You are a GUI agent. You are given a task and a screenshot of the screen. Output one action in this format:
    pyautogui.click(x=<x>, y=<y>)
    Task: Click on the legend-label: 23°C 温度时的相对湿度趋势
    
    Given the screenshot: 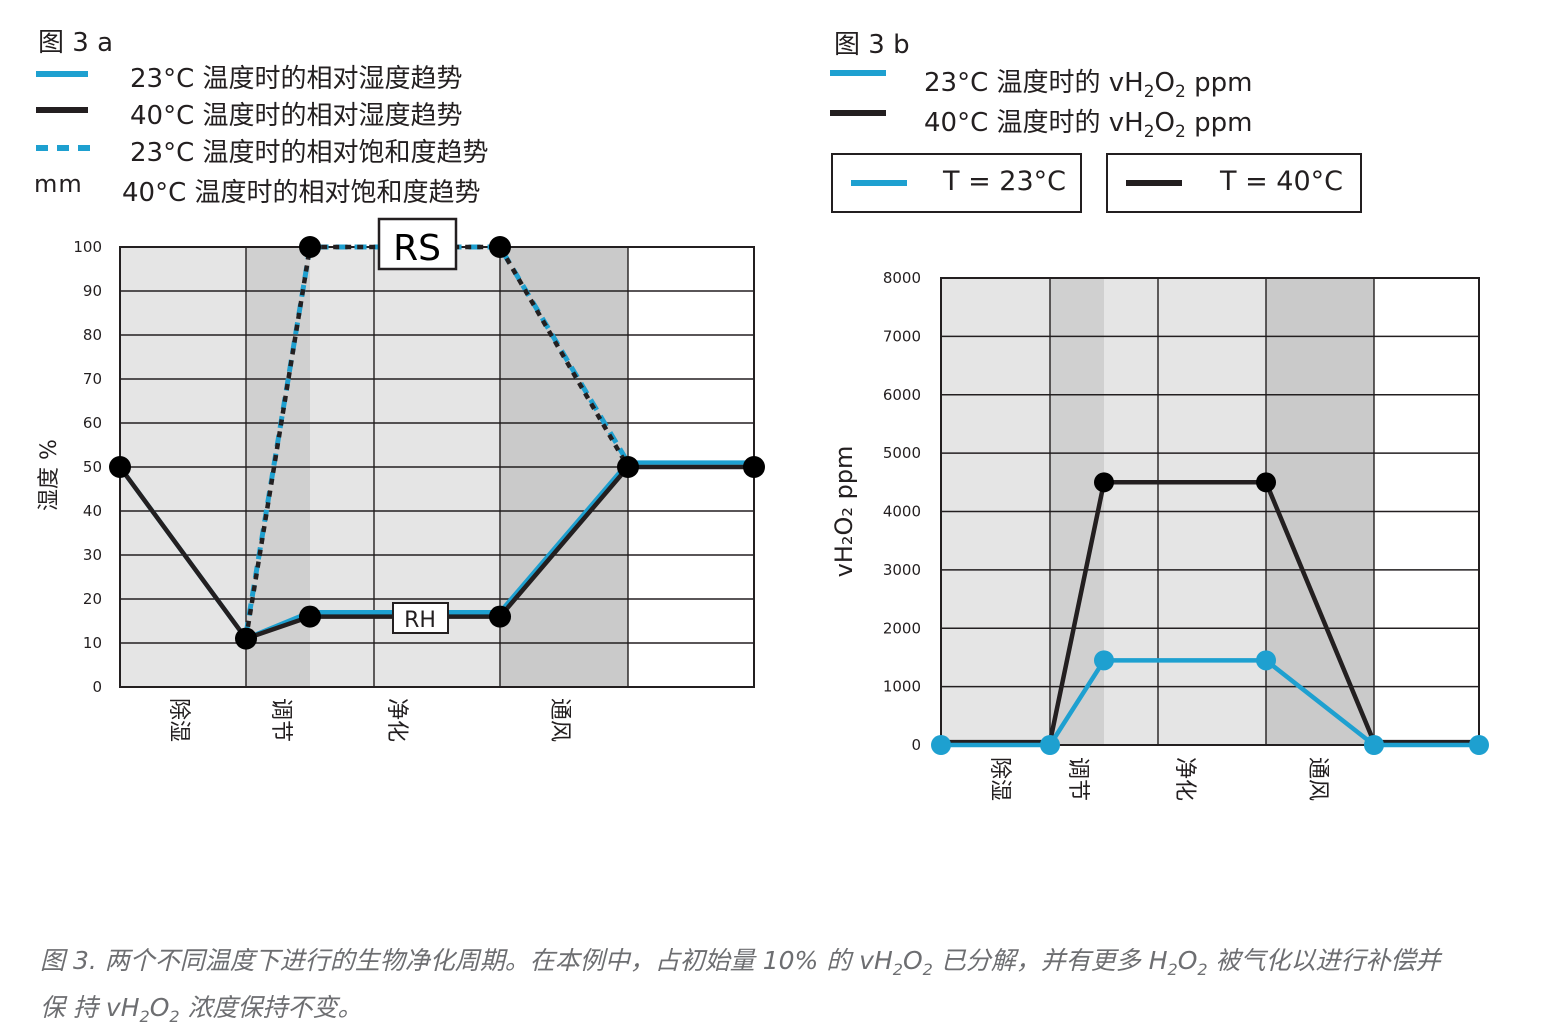 What is the action you would take?
    pyautogui.click(x=296, y=79)
    